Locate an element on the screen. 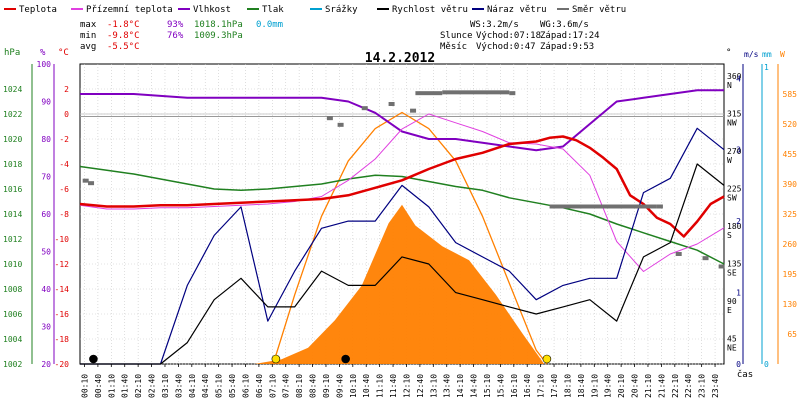 The image size is (800, 404). hpa-tick-label: 1014 is located at coordinates (12, 214).